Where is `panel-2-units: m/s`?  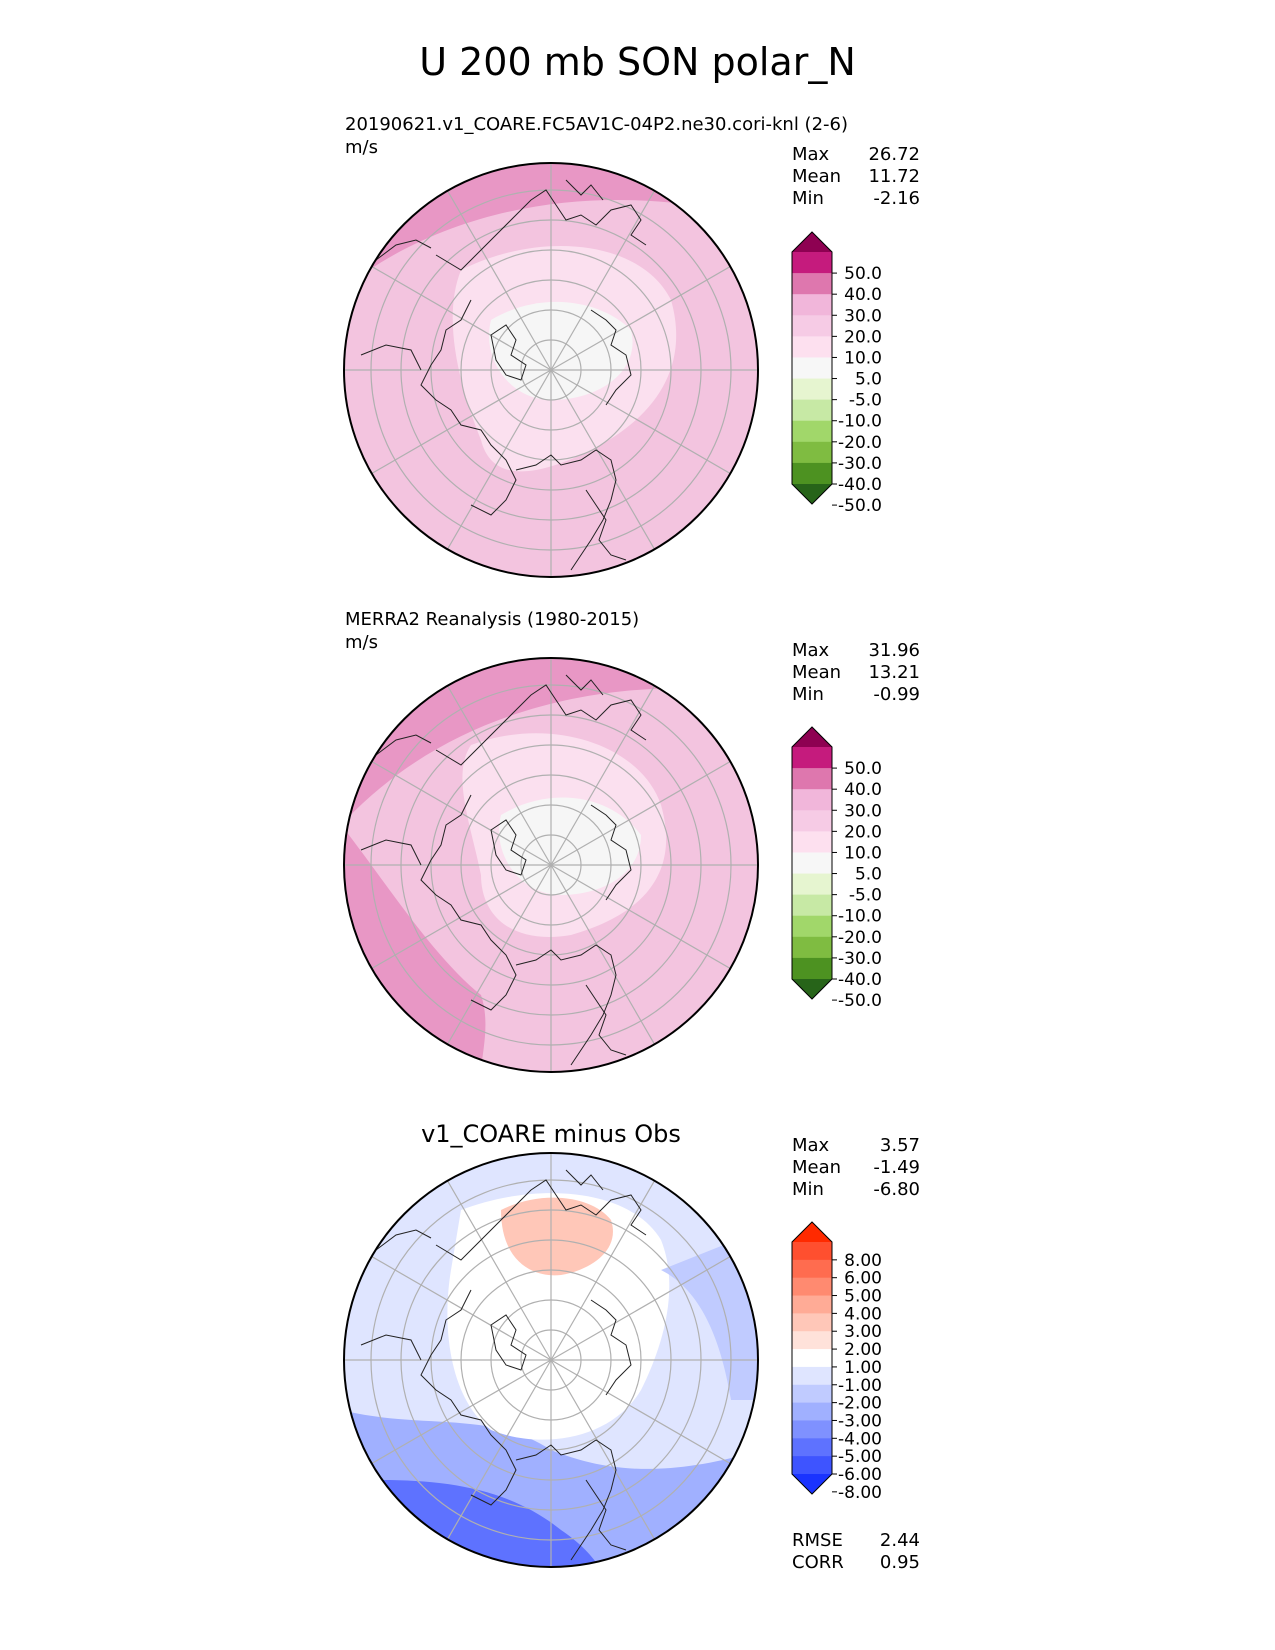 panel-2-units: m/s is located at coordinates (361, 642).